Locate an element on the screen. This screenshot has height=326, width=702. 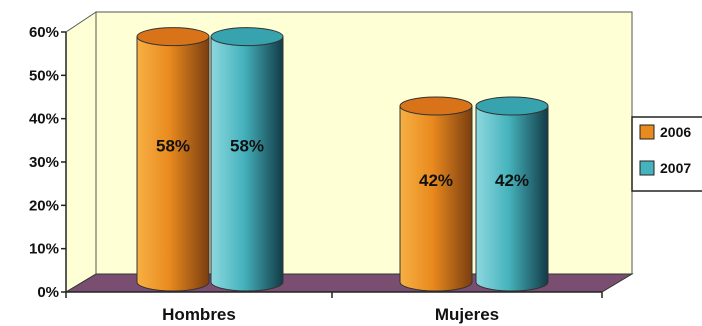
legend: 2006 2007 is located at coordinates (666, 154).